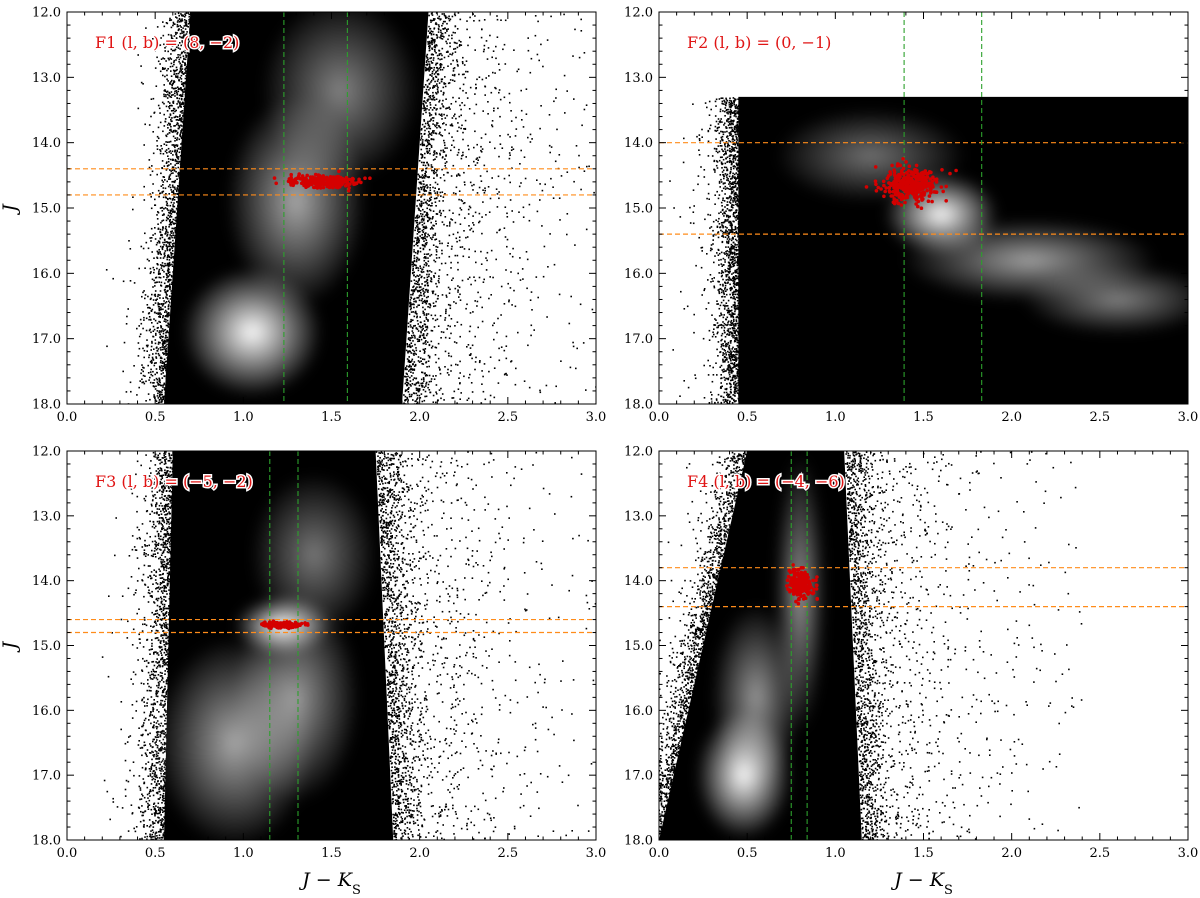  Describe the element at coordinates (759, 42) in the screenshot. I see `panel-label: F2 (l, b) = (0, −1)` at that location.